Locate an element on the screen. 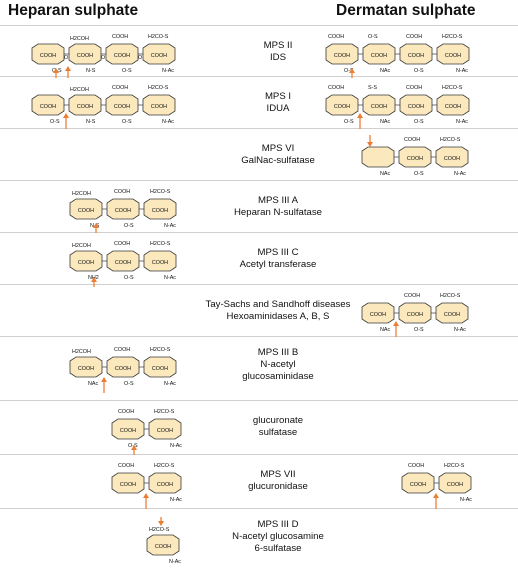  svg-text: H2COH is located at coordinates (79, 90).